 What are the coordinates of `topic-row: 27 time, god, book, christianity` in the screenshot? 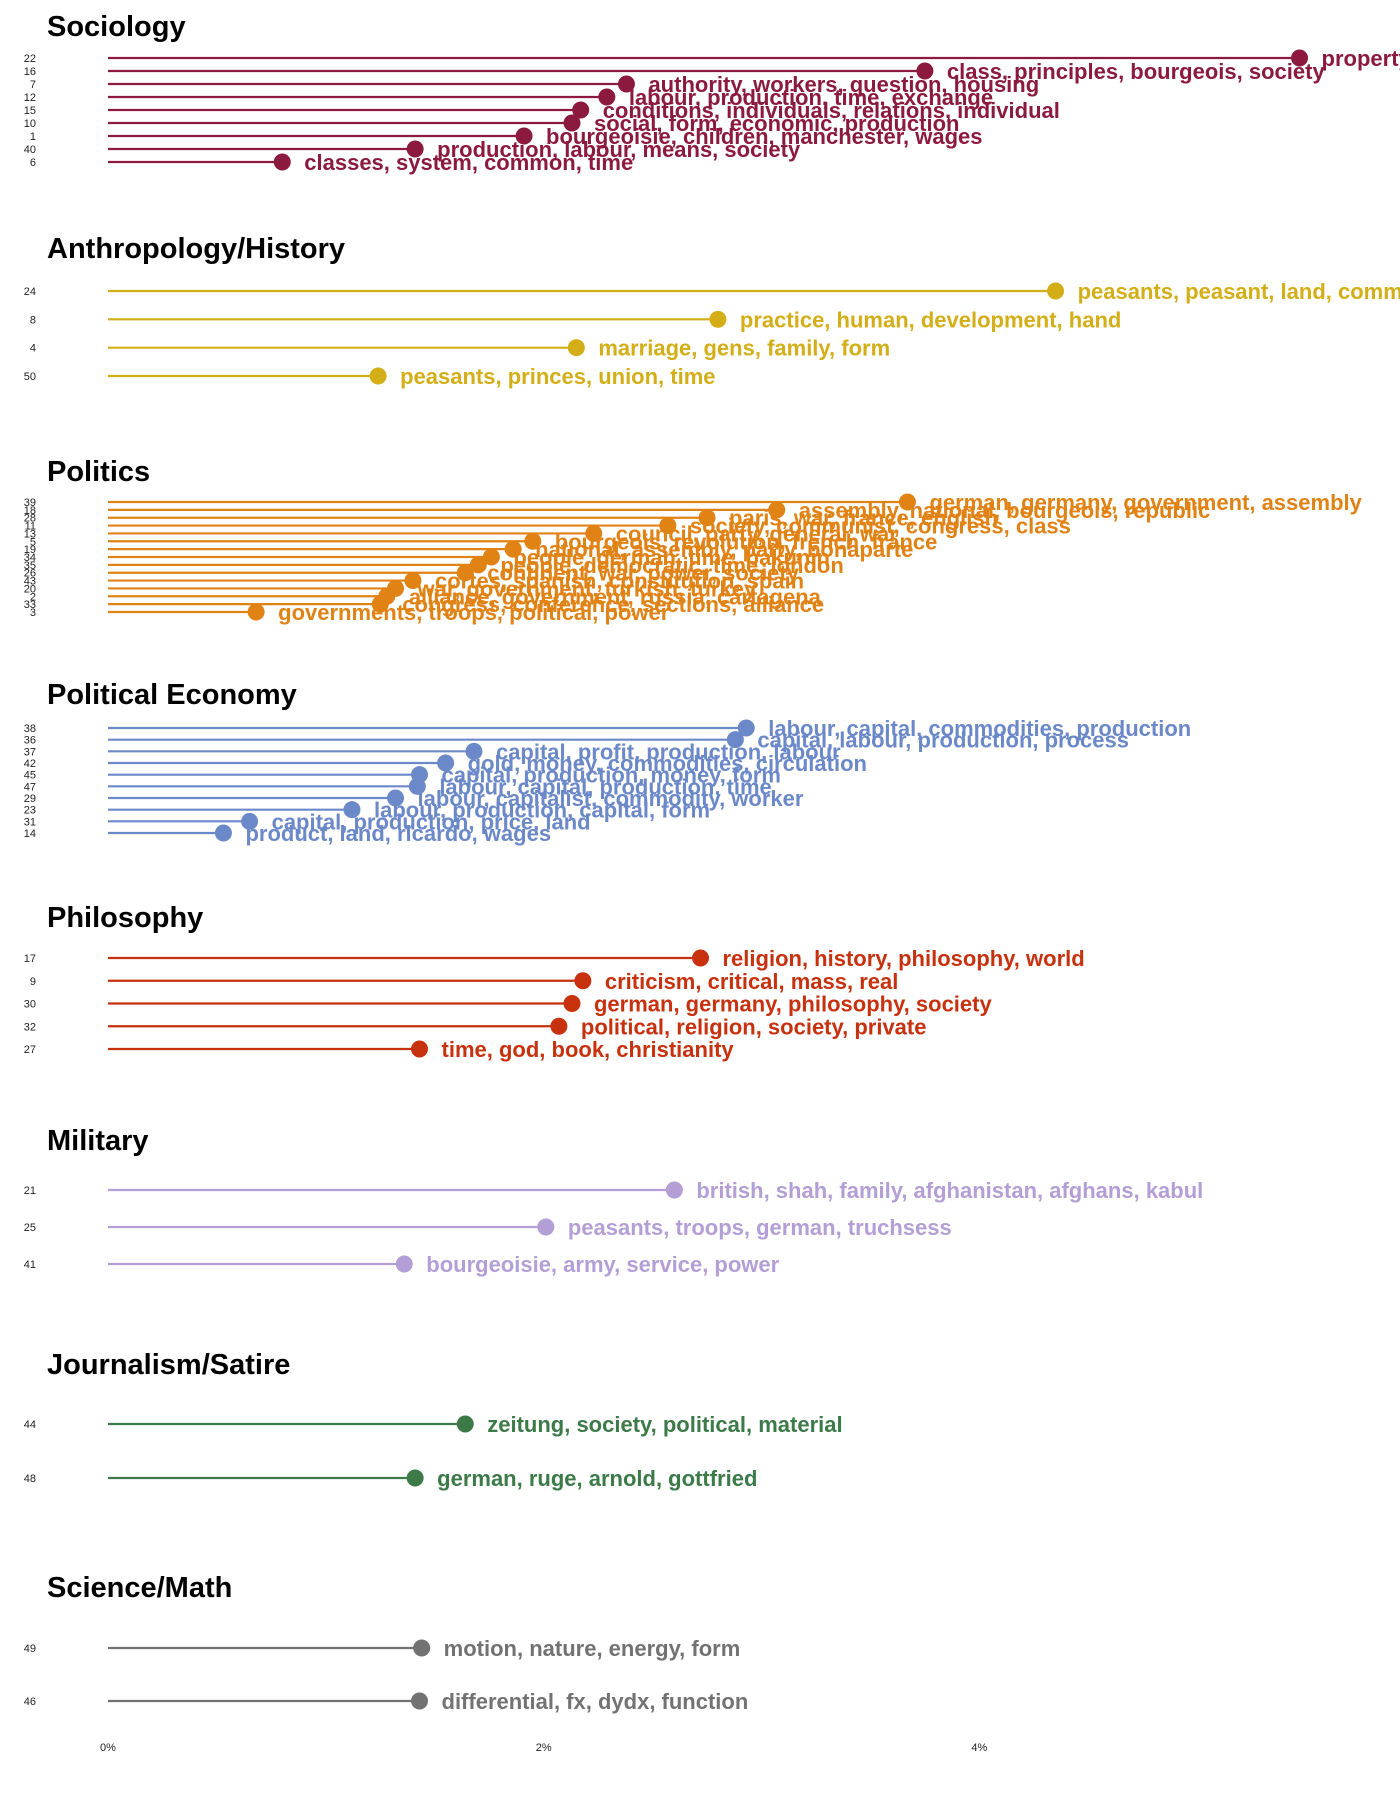 It's located at (379, 1049).